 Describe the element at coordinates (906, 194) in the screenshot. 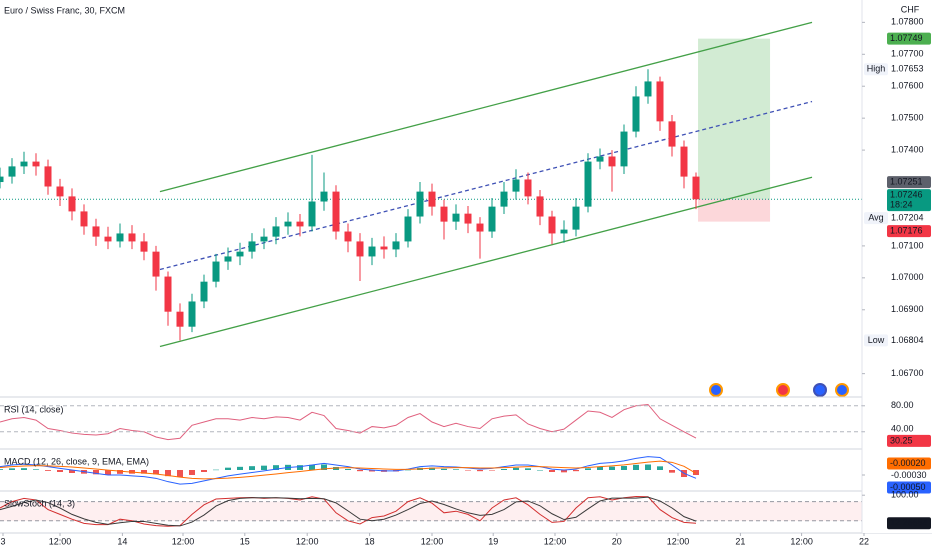

I see `marker-value: 1.07246` at that location.